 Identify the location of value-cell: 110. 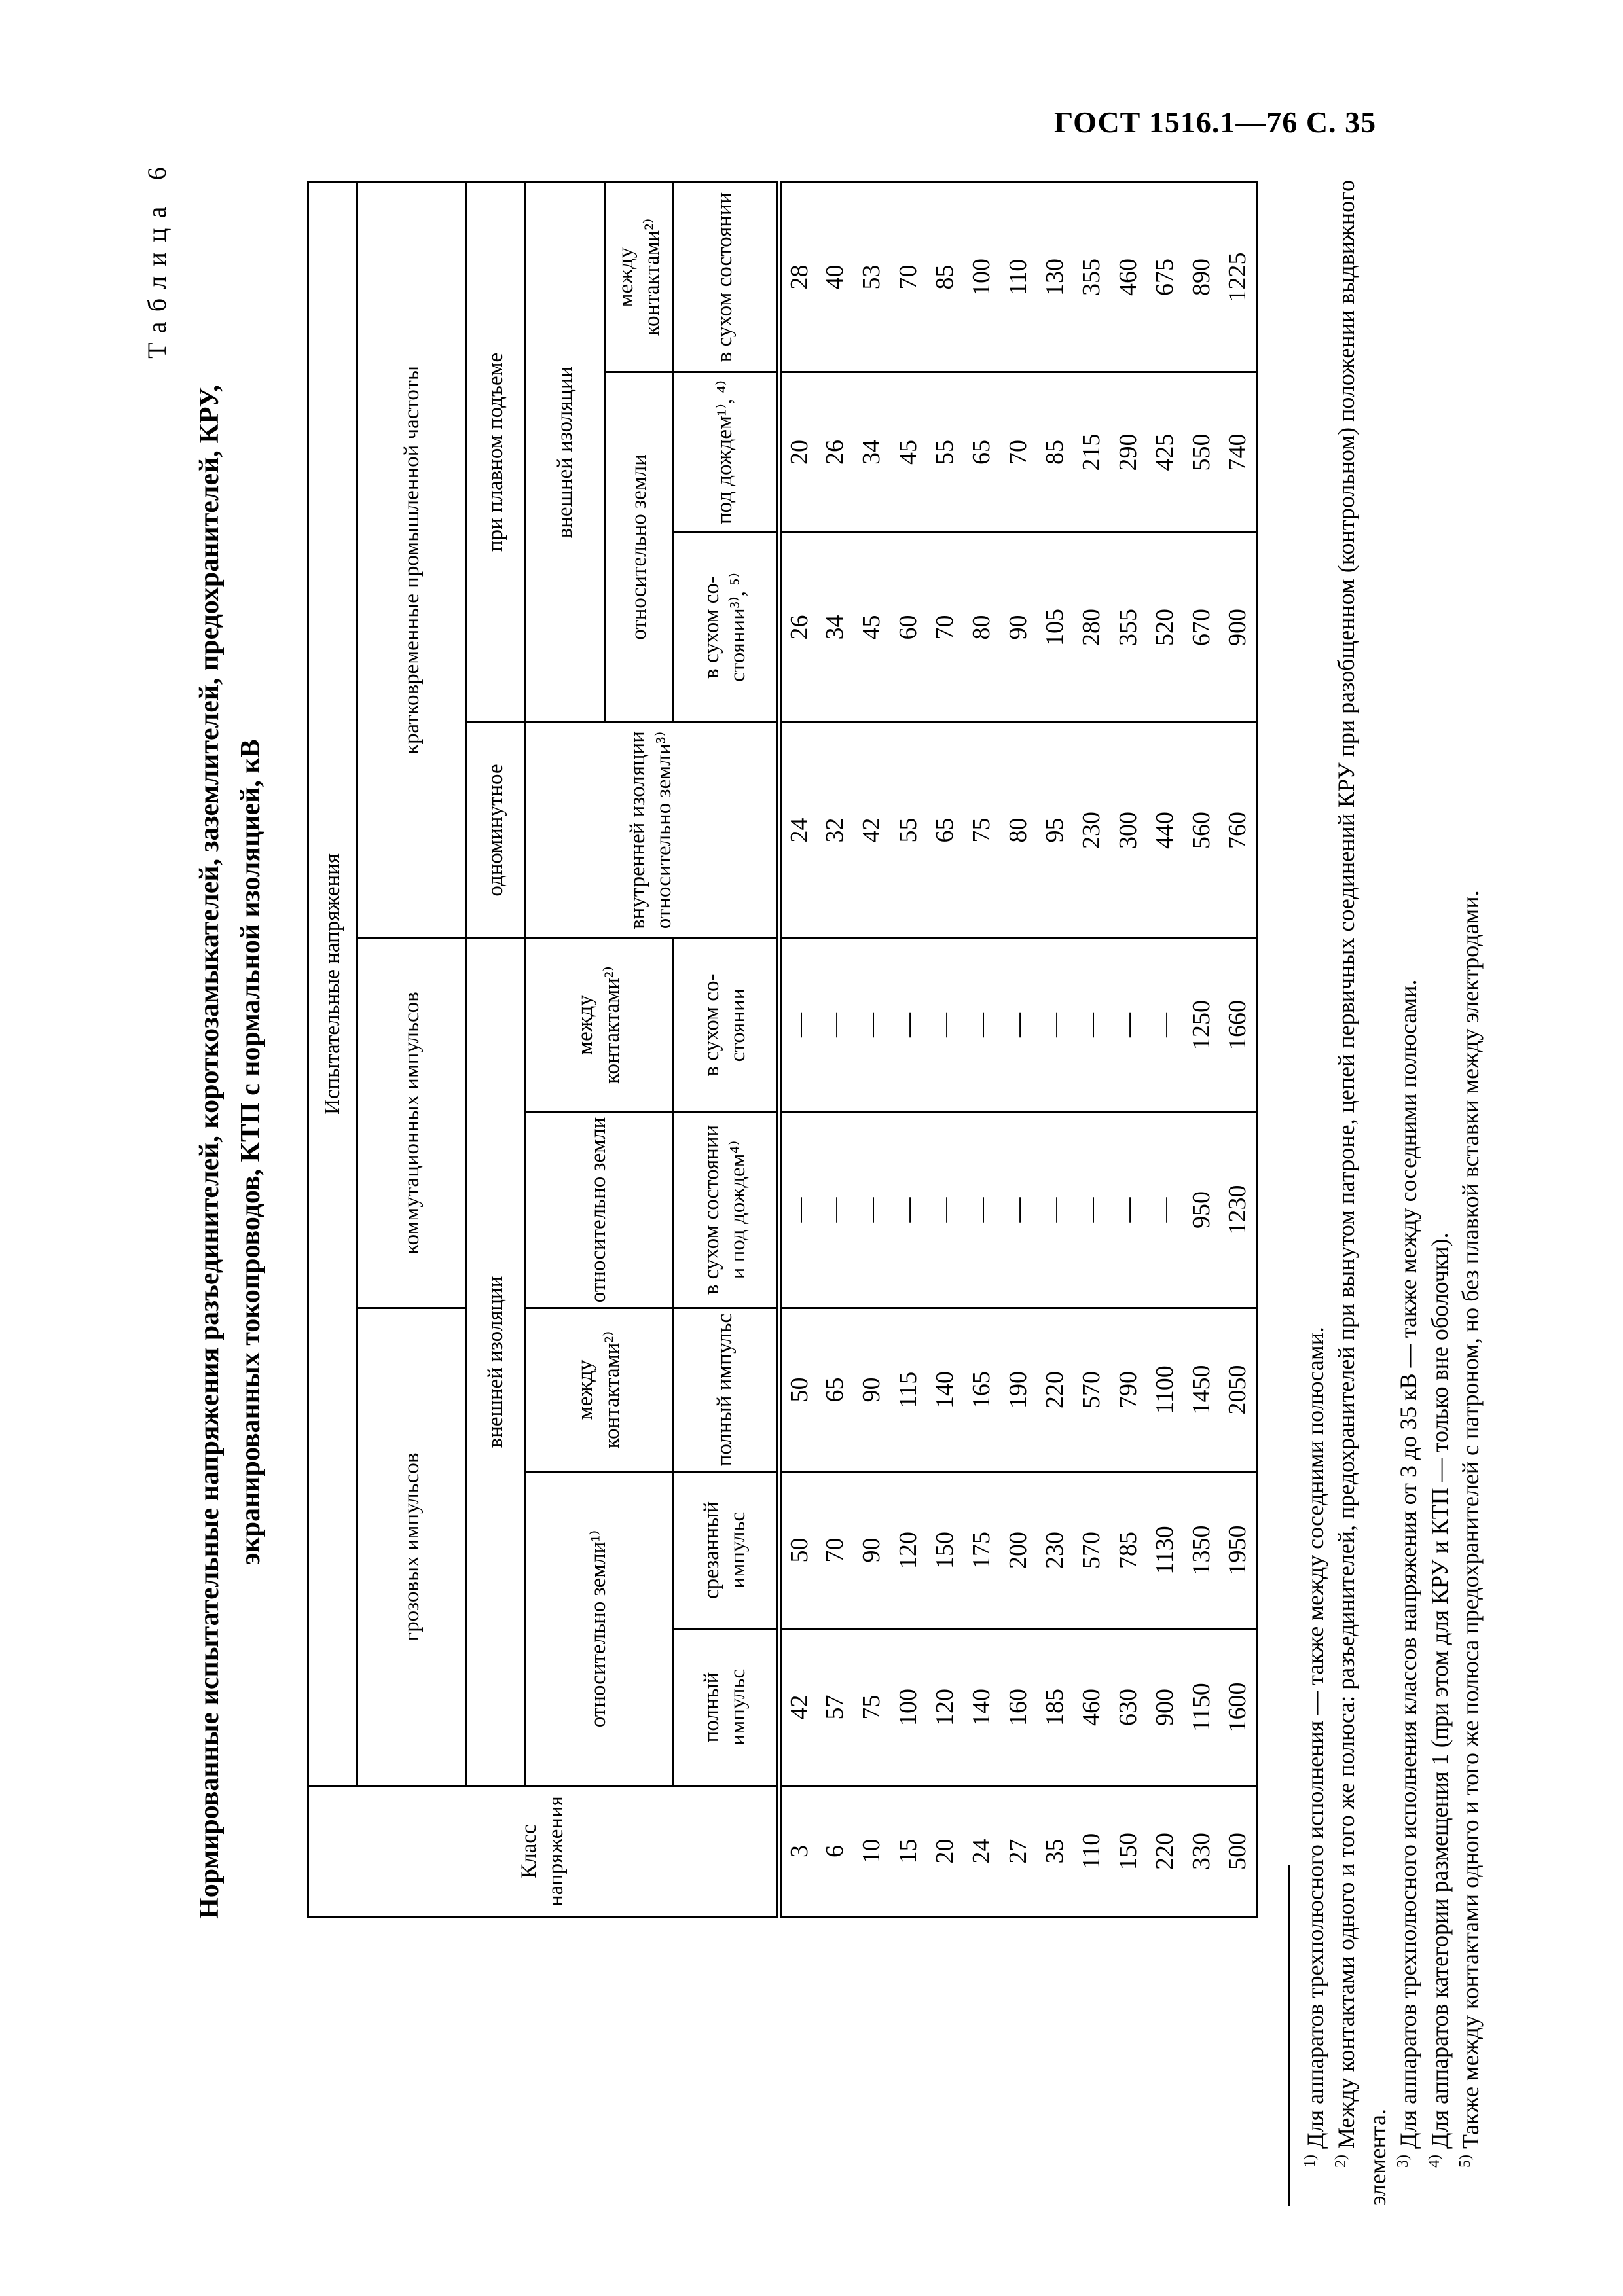
(1018, 277).